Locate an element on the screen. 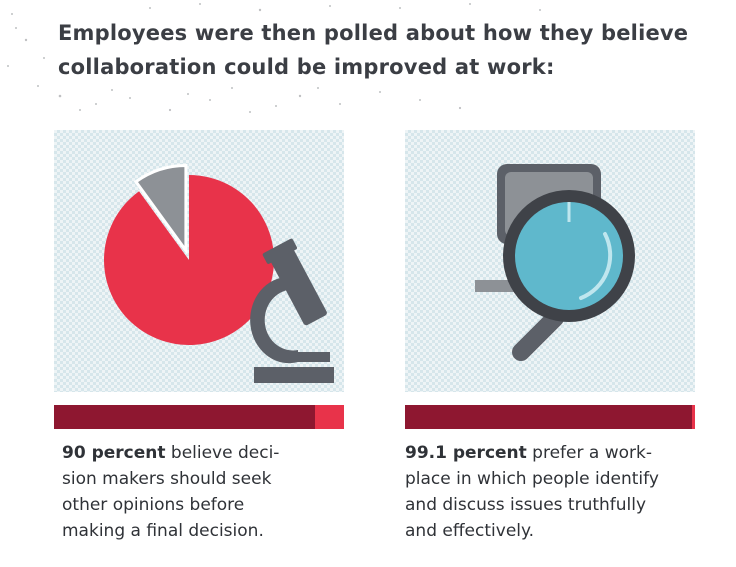  stat-text: other opinions before is located at coordinates (153, 505).